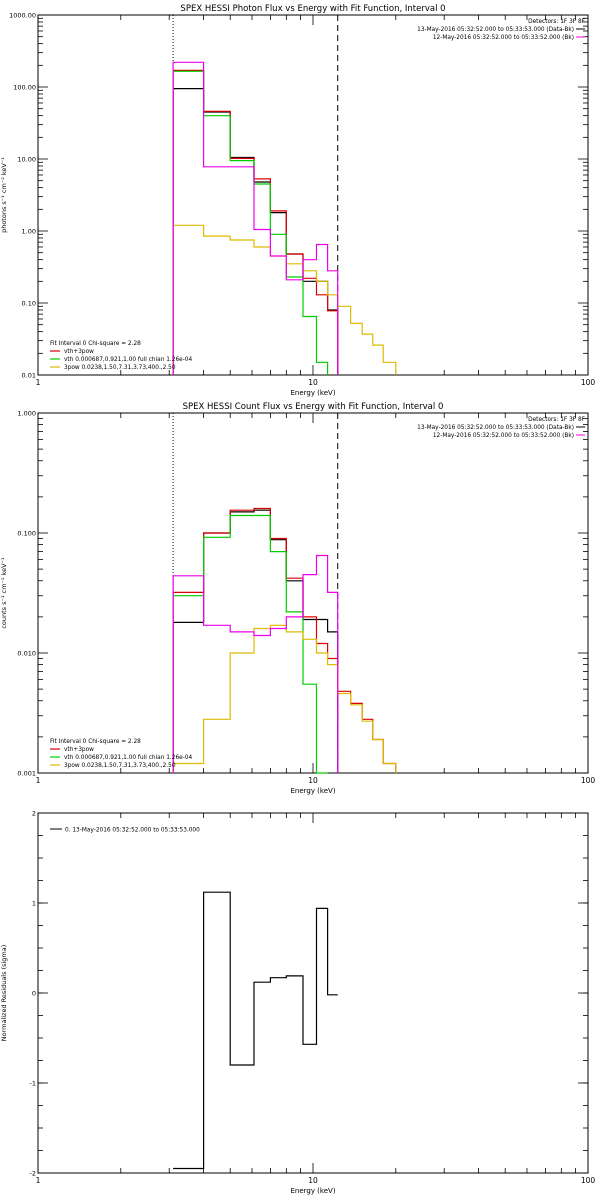 This screenshot has height=1200, width=600. What do you see at coordinates (29, 304) in the screenshot?
I see `y-tick-label: 0.10` at bounding box center [29, 304].